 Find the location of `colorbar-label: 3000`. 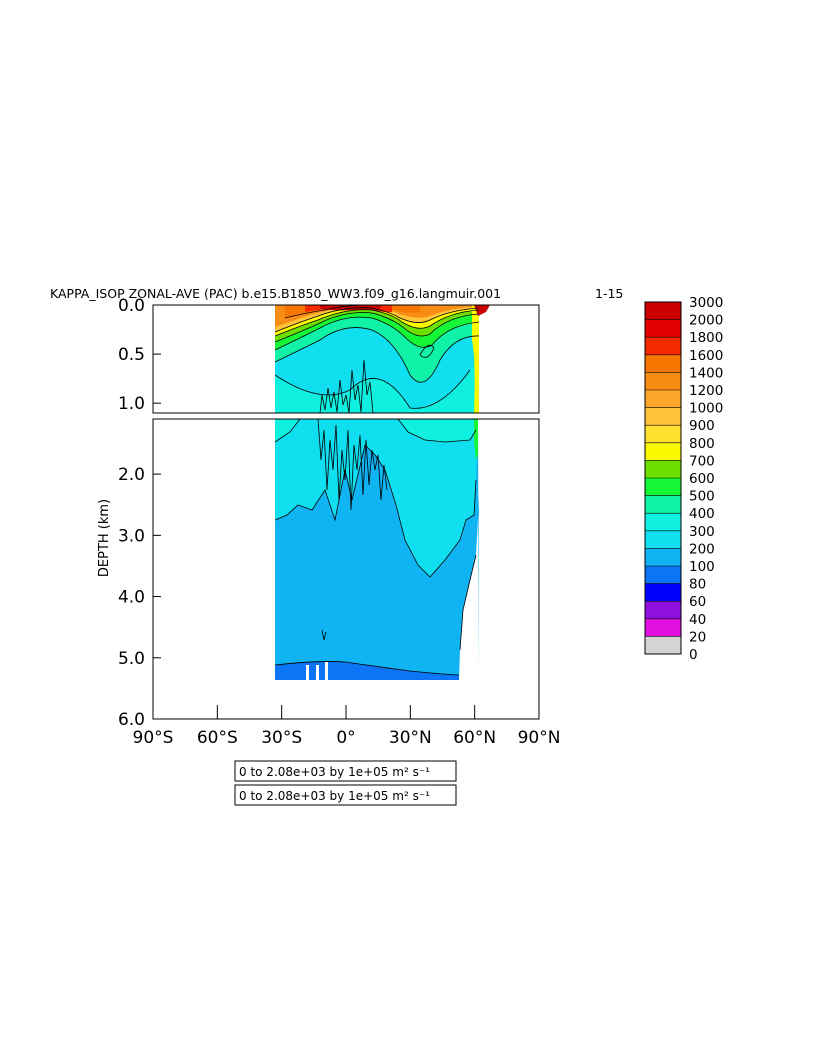

colorbar-label: 3000 is located at coordinates (706, 303).